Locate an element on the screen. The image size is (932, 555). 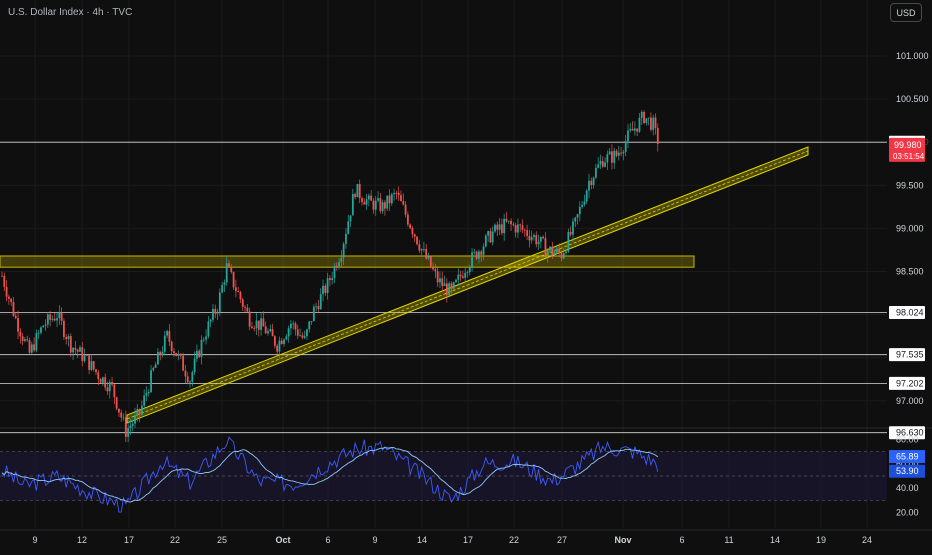
rsi-value-label: 65.89 is located at coordinates (907, 457).